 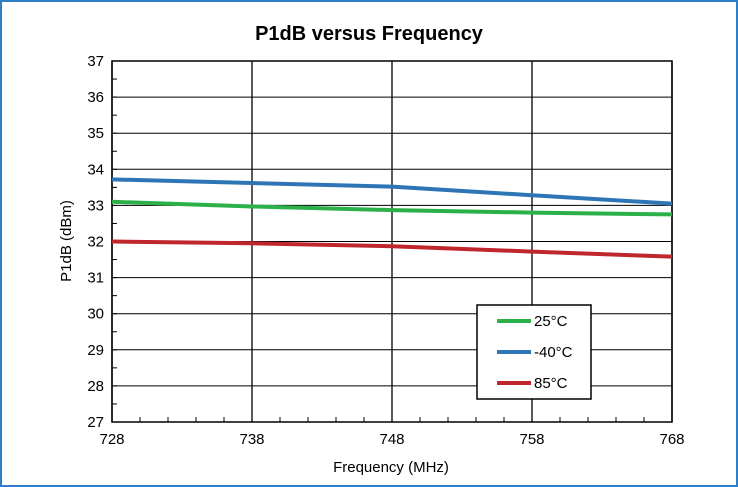 I want to click on chart-title: P1dB versus Frequency, so click(x=369, y=34).